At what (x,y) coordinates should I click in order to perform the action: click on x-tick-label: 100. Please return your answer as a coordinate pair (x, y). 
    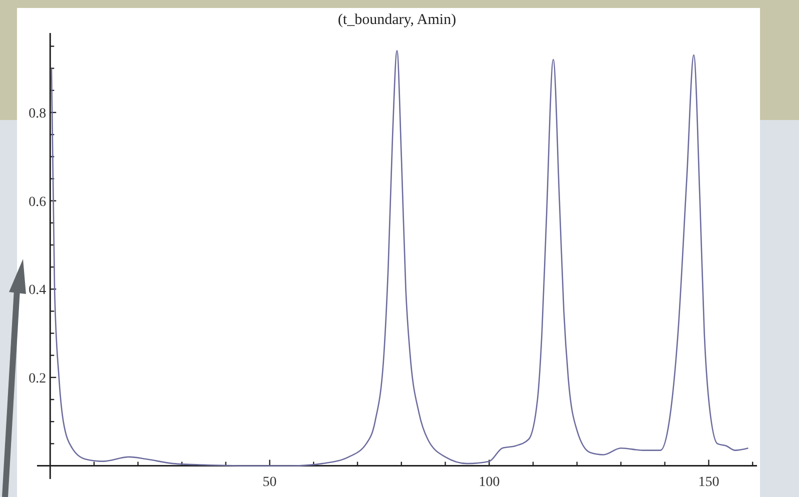
    Looking at the image, I should click on (489, 482).